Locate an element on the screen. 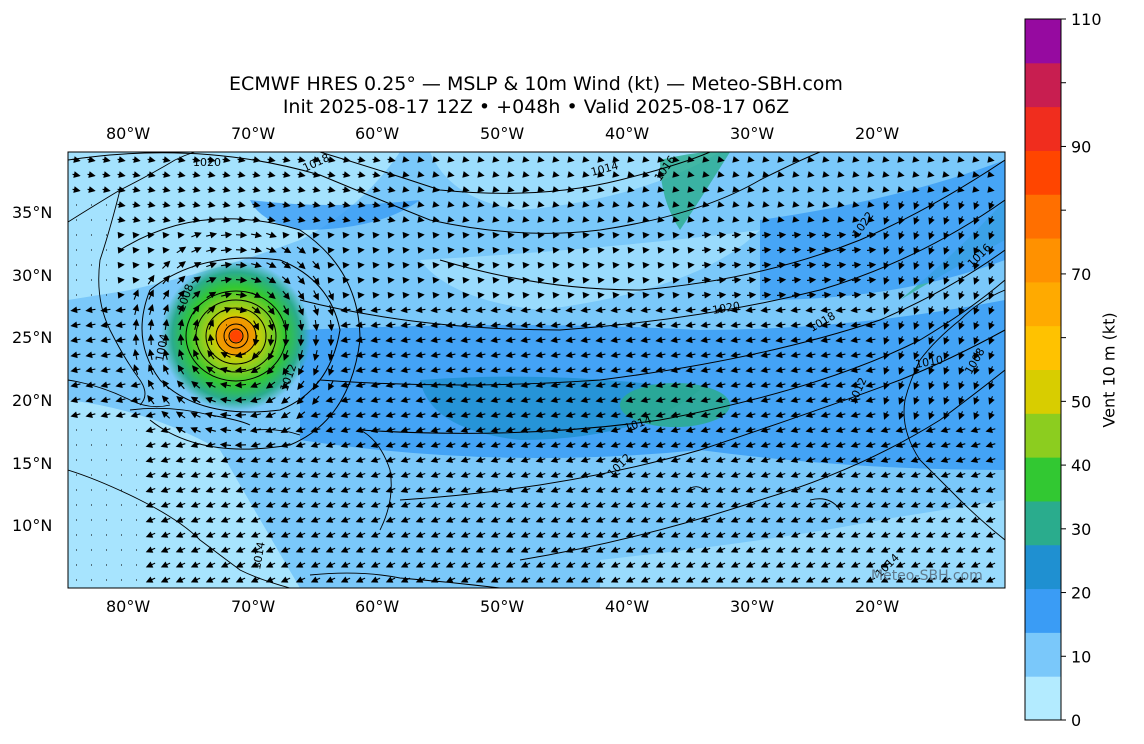 Image resolution: width=1144 pixels, height=744 pixels. lat-tick: 25°N is located at coordinates (32, 337).